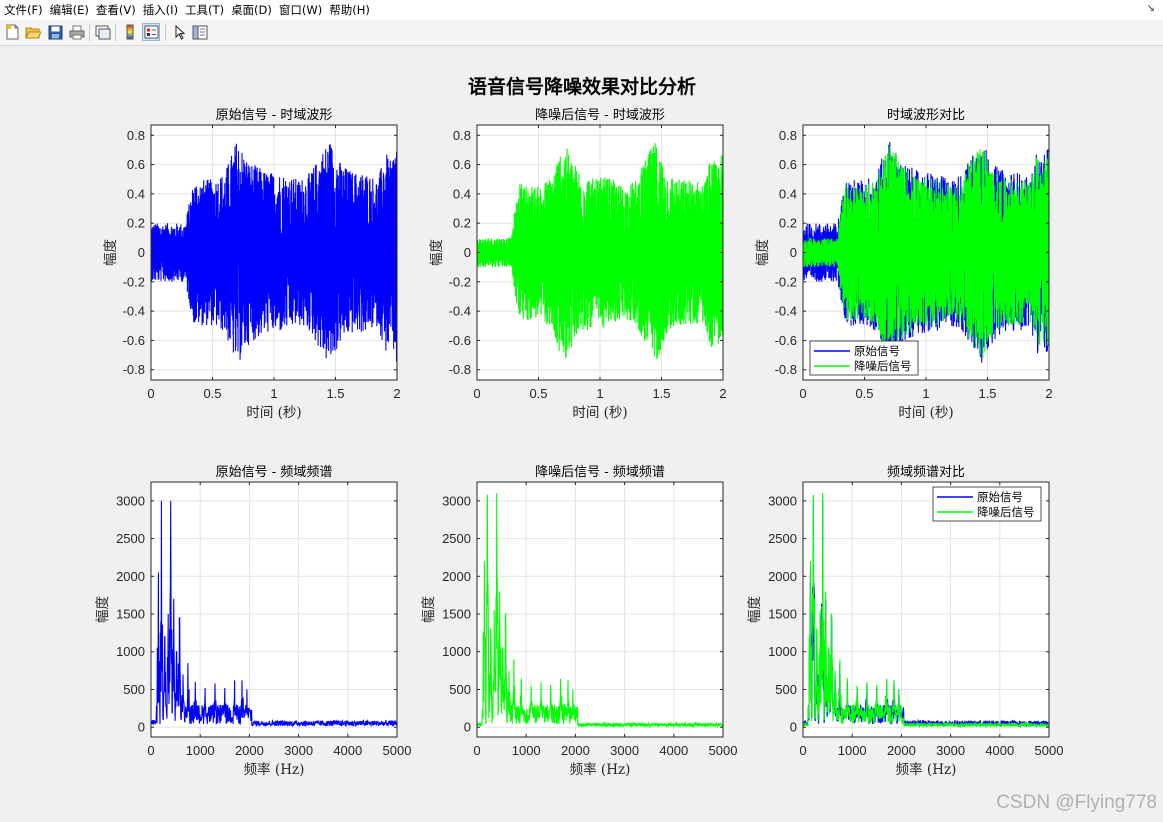 This screenshot has width=1163, height=822. What do you see at coordinates (251, 10) in the screenshot?
I see `menu-desktop: 桌面(D)` at bounding box center [251, 10].